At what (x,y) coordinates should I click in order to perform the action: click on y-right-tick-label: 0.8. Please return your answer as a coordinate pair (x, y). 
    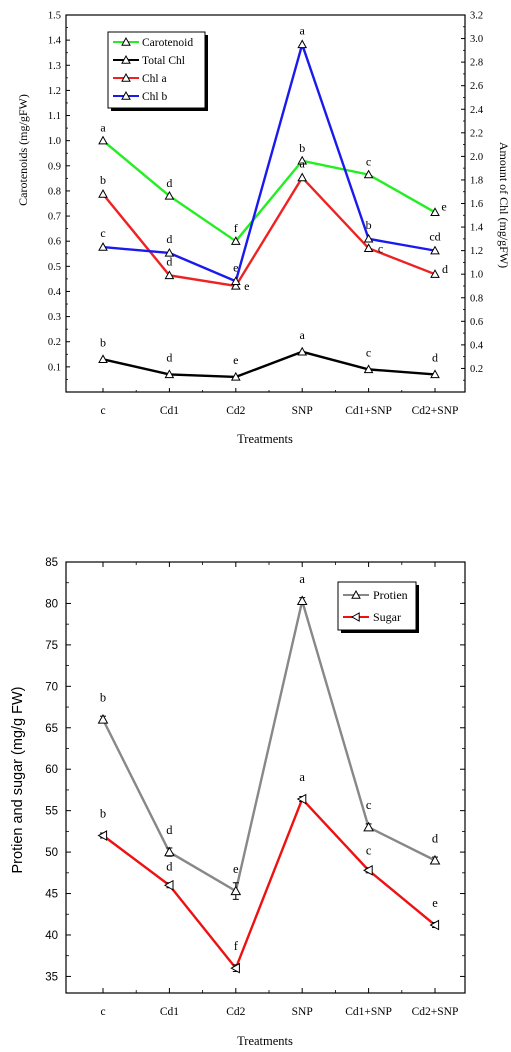
    Looking at the image, I should click on (476, 298).